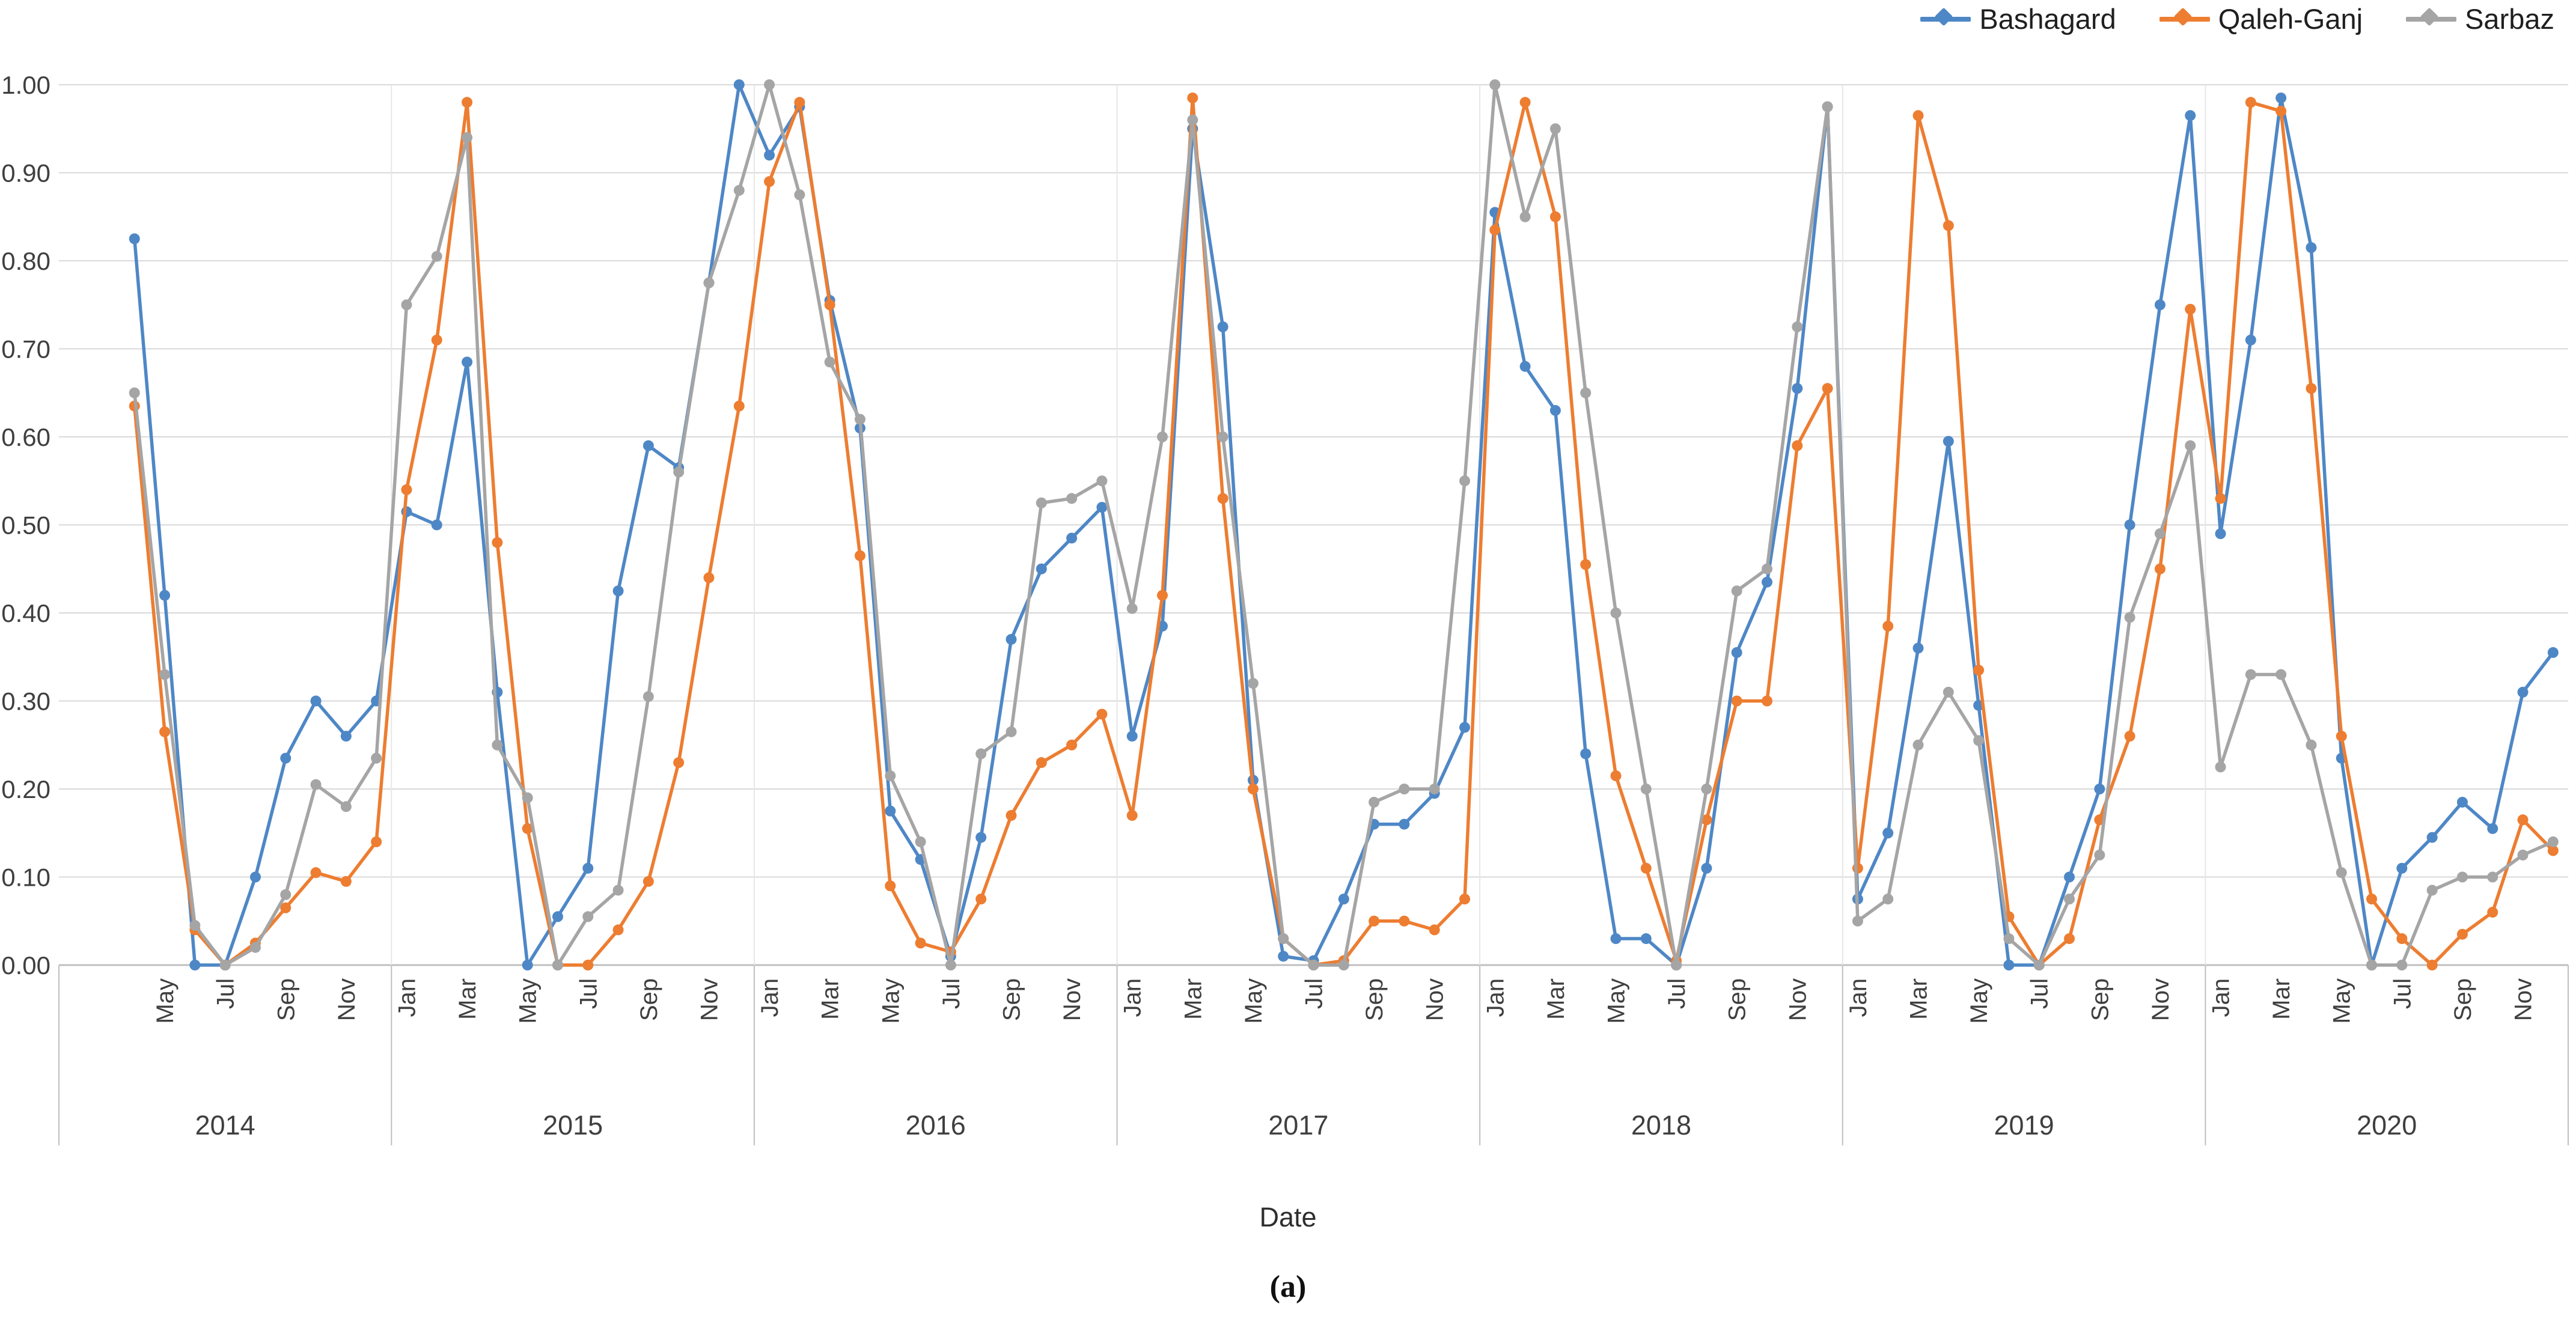 Image resolution: width=2576 pixels, height=1319 pixels. Describe the element at coordinates (1661, 1125) in the screenshot. I see `x-axis-year-label: 2018` at that location.